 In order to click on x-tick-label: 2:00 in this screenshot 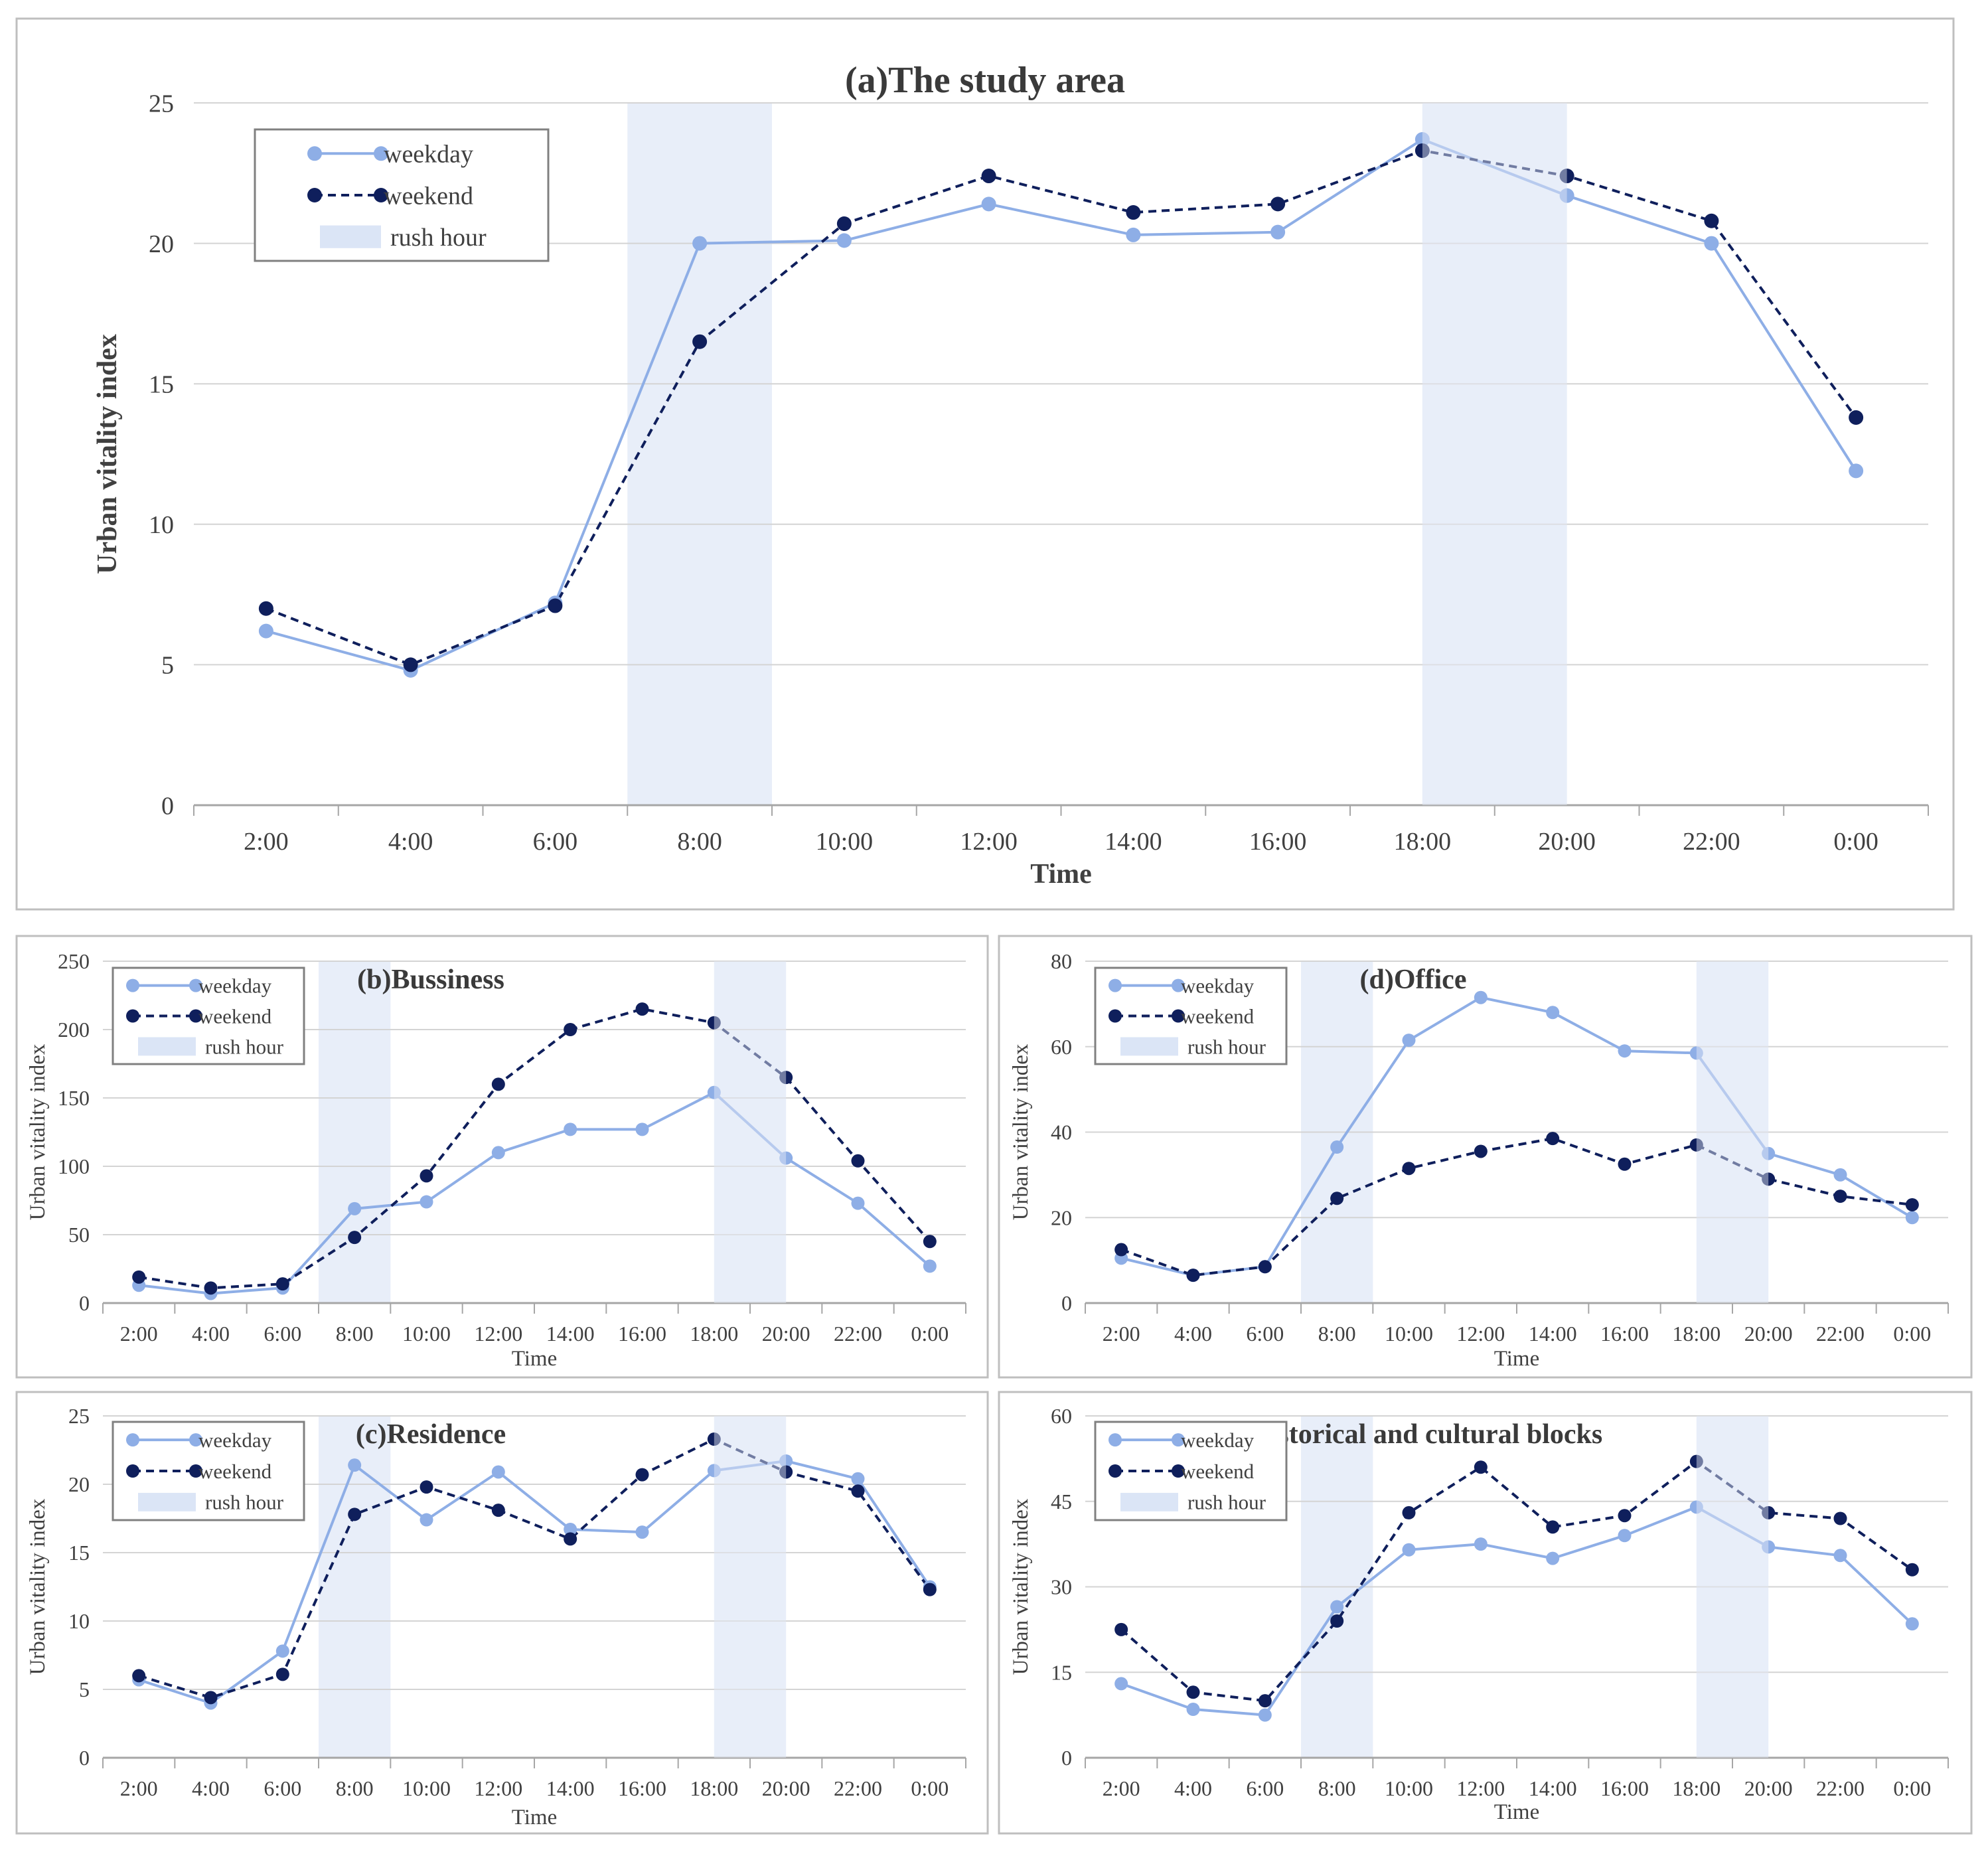, I will do `click(139, 1788)`.